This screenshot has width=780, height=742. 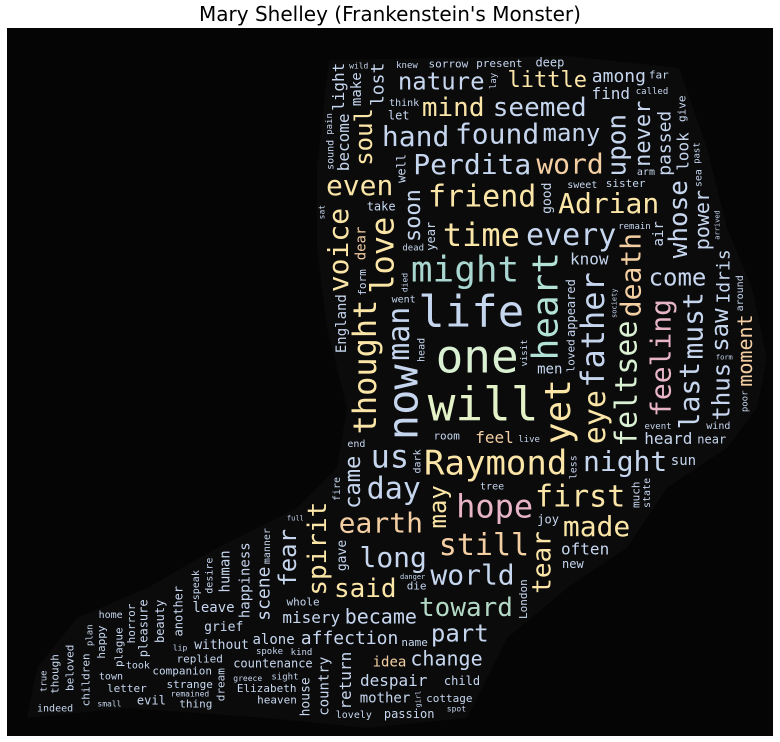 What do you see at coordinates (497, 134) in the screenshot?
I see `cloud-word: found` at bounding box center [497, 134].